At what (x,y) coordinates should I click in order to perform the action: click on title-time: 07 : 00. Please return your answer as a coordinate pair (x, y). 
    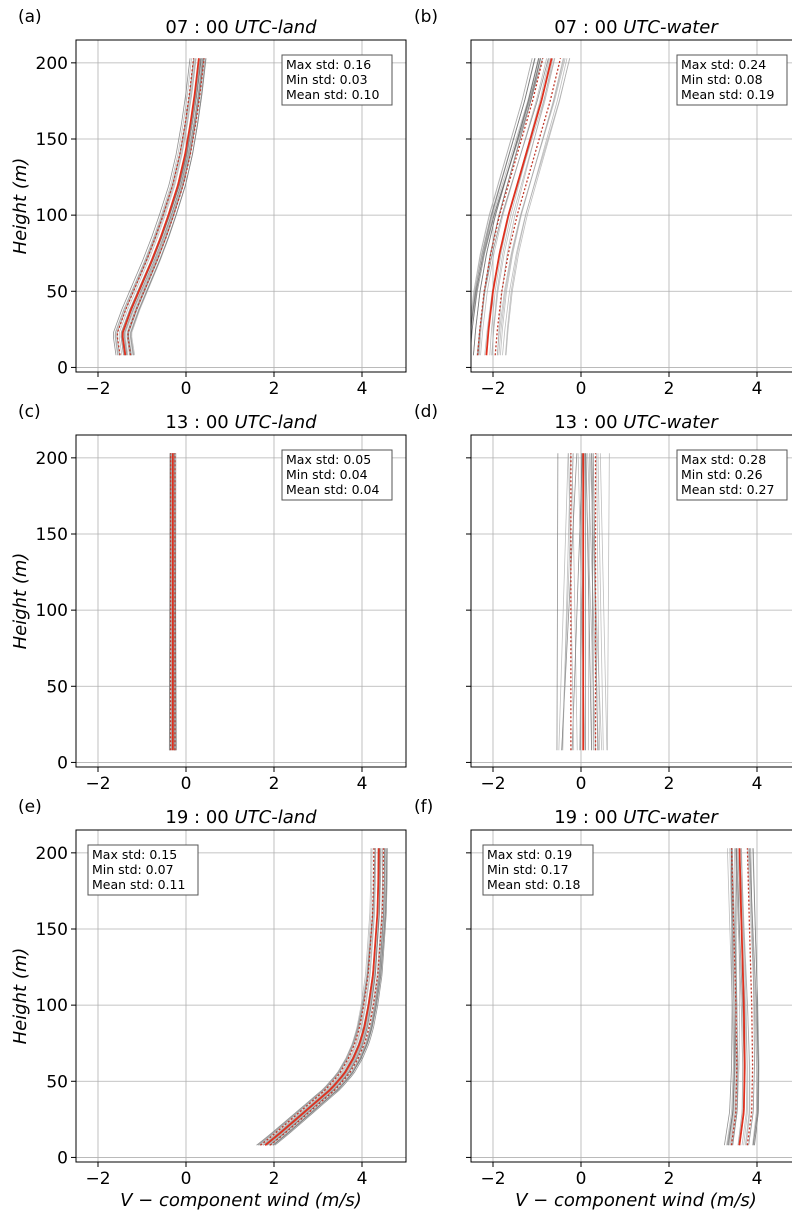
    Looking at the image, I should click on (199, 27).